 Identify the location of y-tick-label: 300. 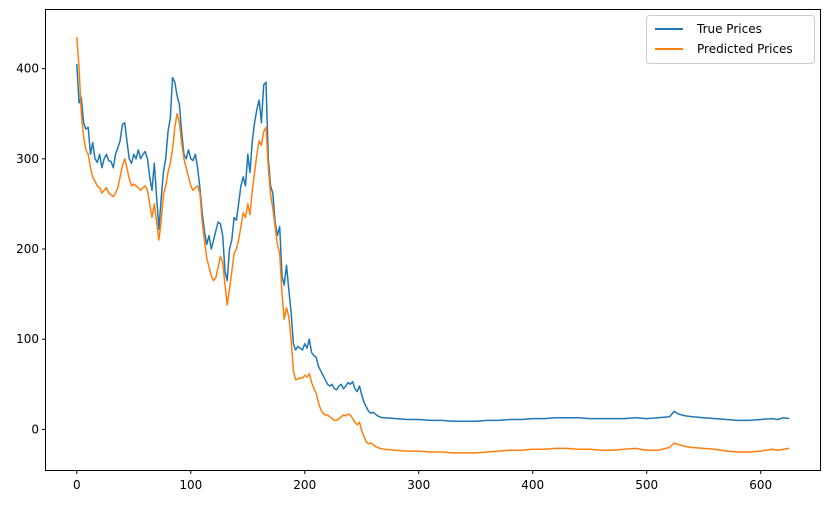
(27, 159).